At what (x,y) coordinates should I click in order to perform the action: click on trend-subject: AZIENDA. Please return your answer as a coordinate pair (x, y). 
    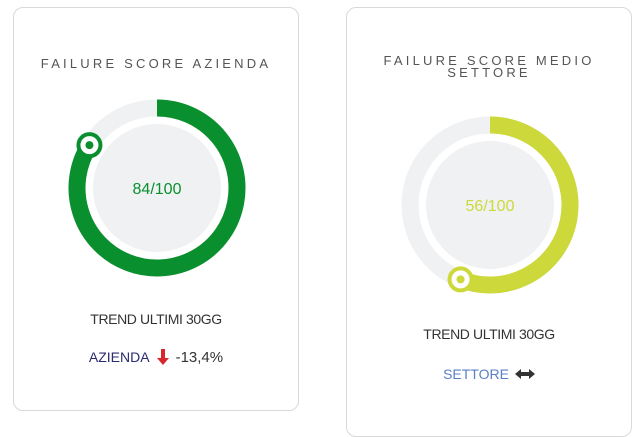
    Looking at the image, I should click on (119, 357).